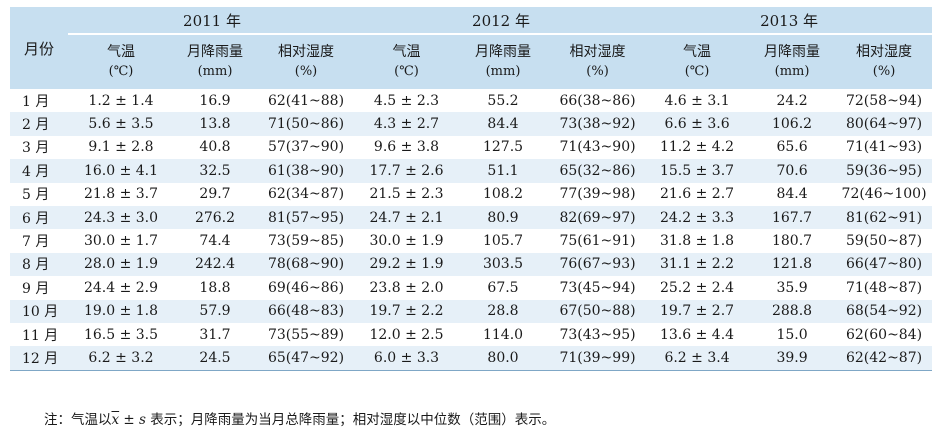  I want to click on value-cell: 16.9, so click(215, 100).